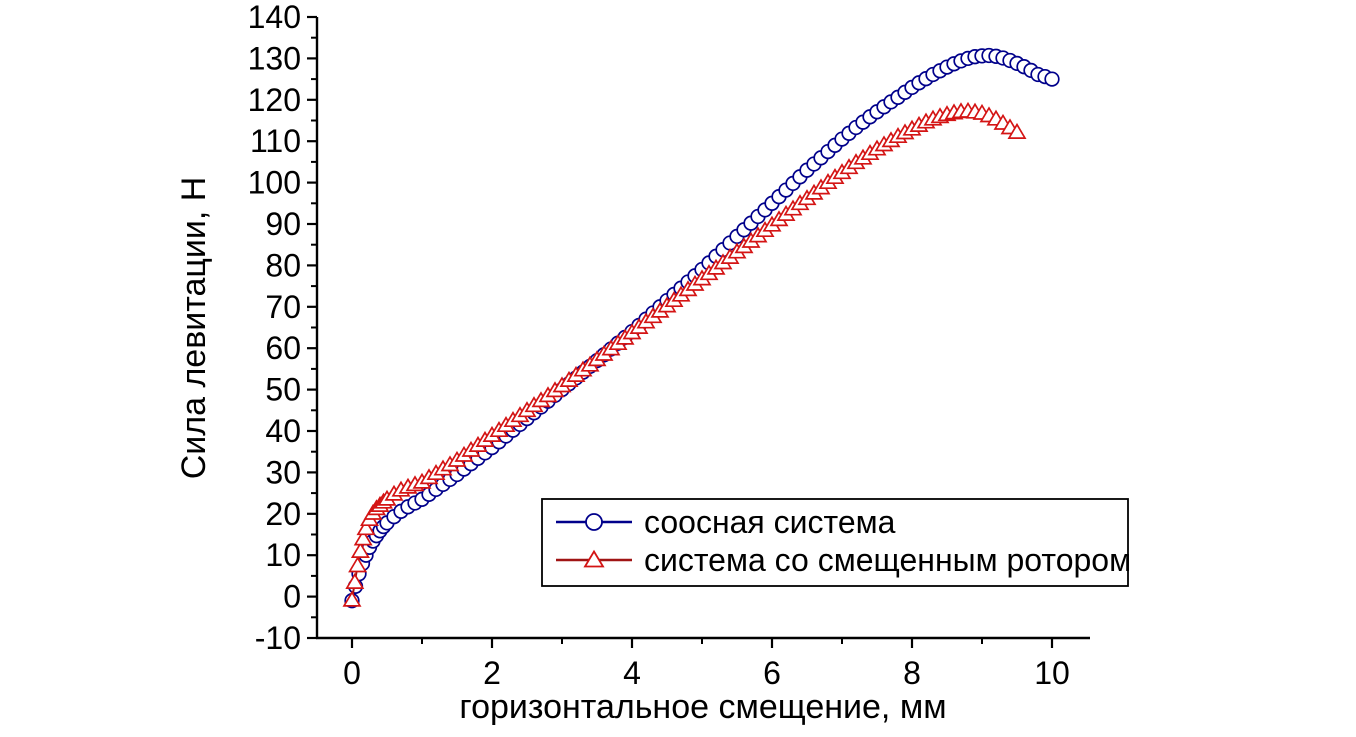  What do you see at coordinates (194, 328) in the screenshot?
I see `y-axis-title: Сила левитации, Н` at bounding box center [194, 328].